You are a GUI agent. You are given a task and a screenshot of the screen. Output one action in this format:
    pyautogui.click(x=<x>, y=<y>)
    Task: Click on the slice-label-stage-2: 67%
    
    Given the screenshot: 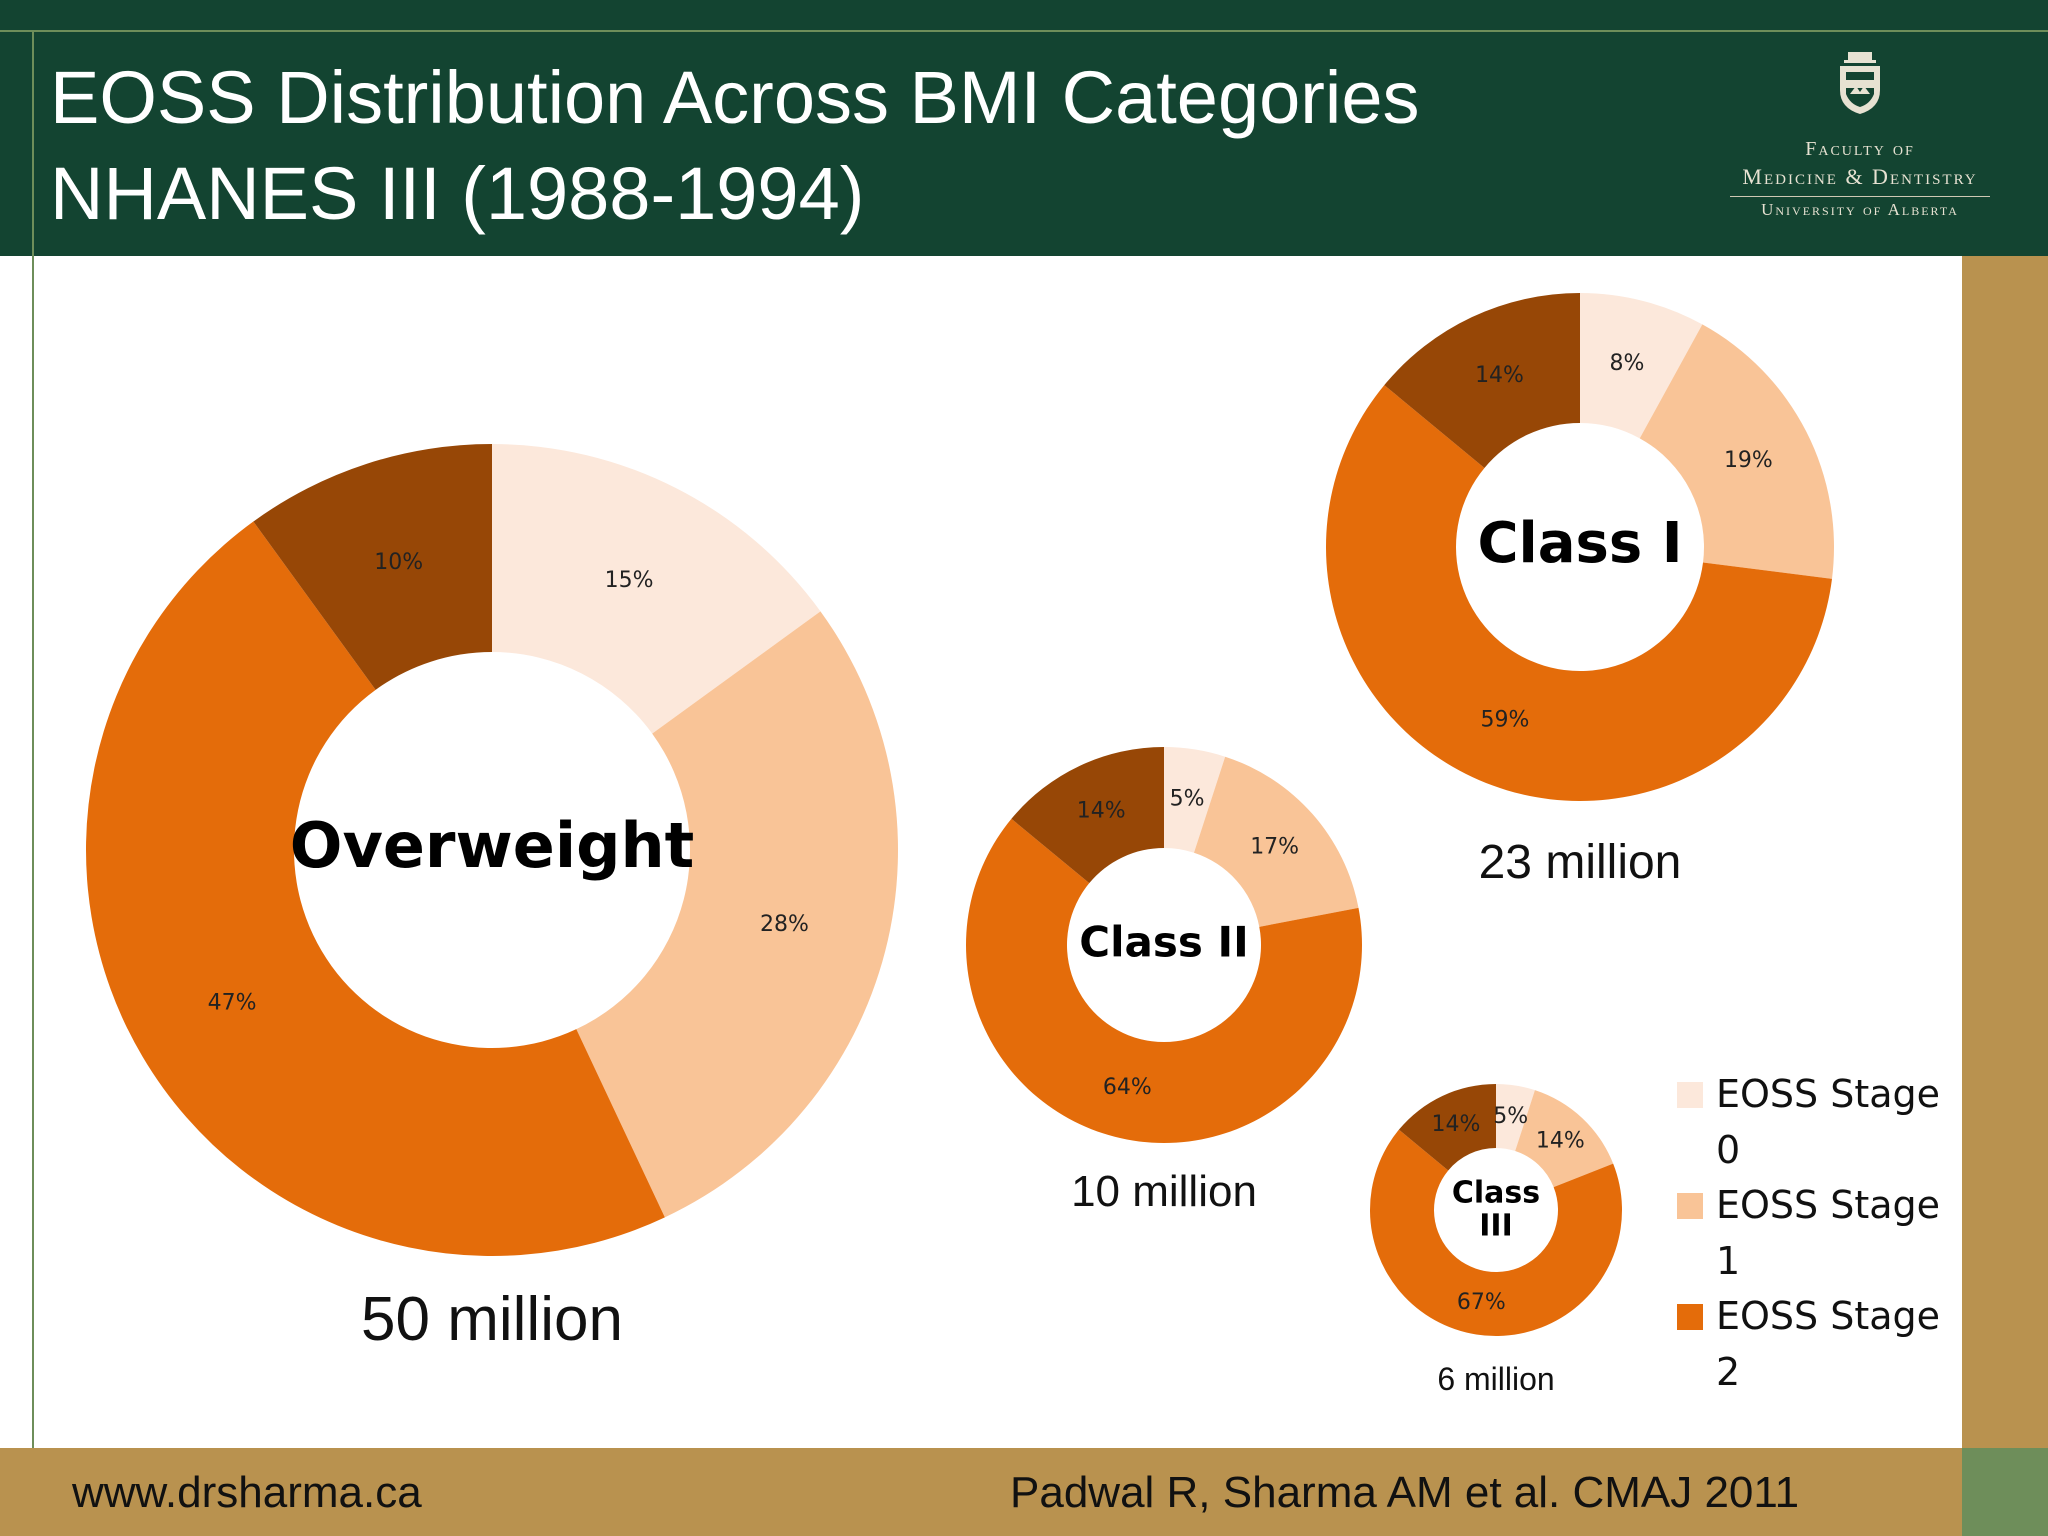 What is the action you would take?
    pyautogui.click(x=1481, y=1302)
    